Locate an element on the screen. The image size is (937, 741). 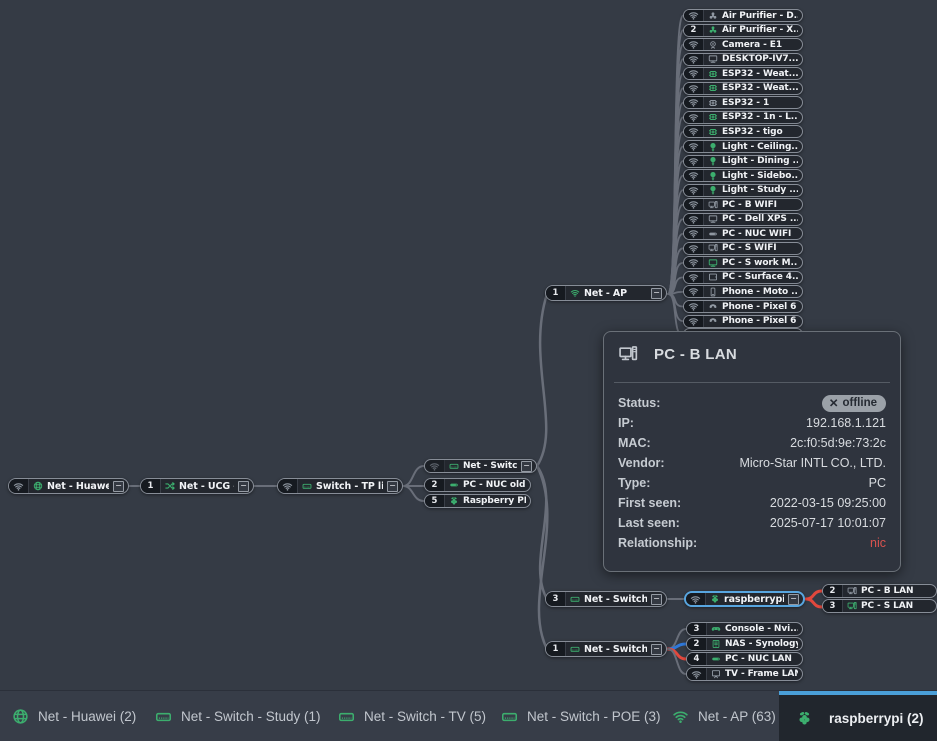
nas-icon is located at coordinates (716, 644).